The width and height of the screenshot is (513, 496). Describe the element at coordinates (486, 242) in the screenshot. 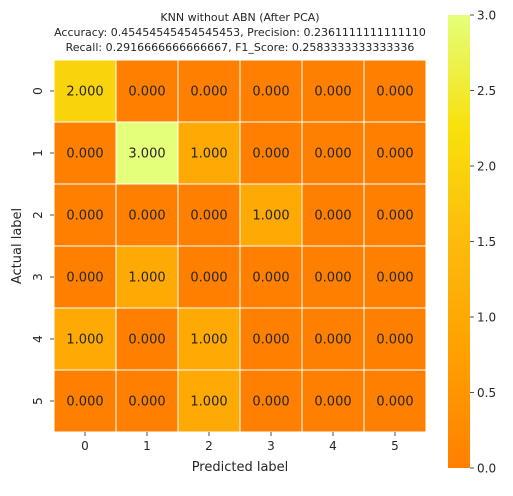

I see `colorbar-tick-label: 1.5` at that location.